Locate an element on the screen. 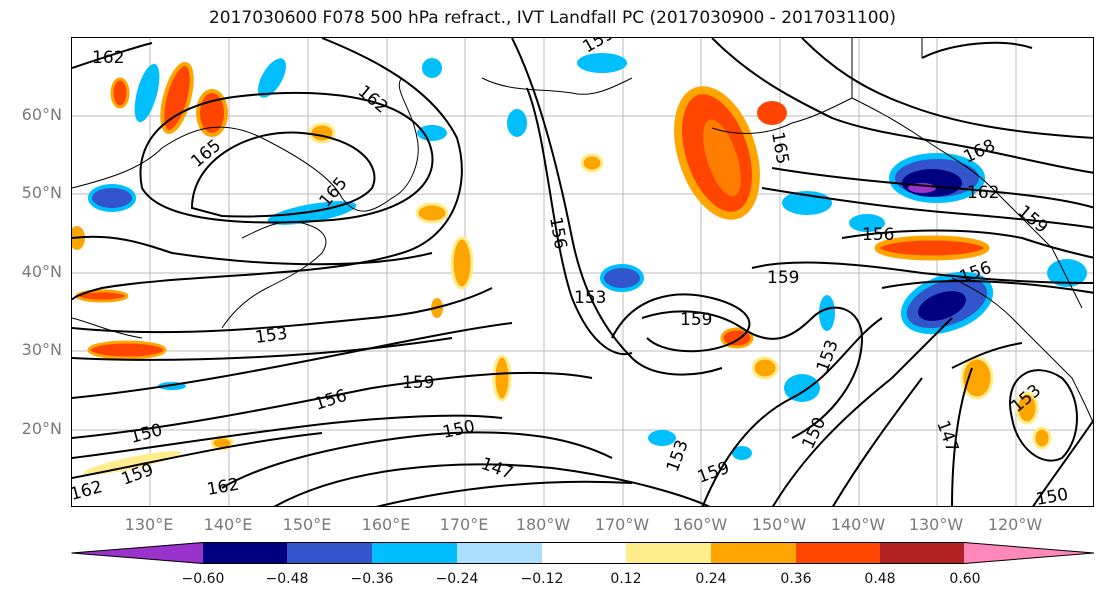  colorbar-tick: −0.36 is located at coordinates (372, 579).